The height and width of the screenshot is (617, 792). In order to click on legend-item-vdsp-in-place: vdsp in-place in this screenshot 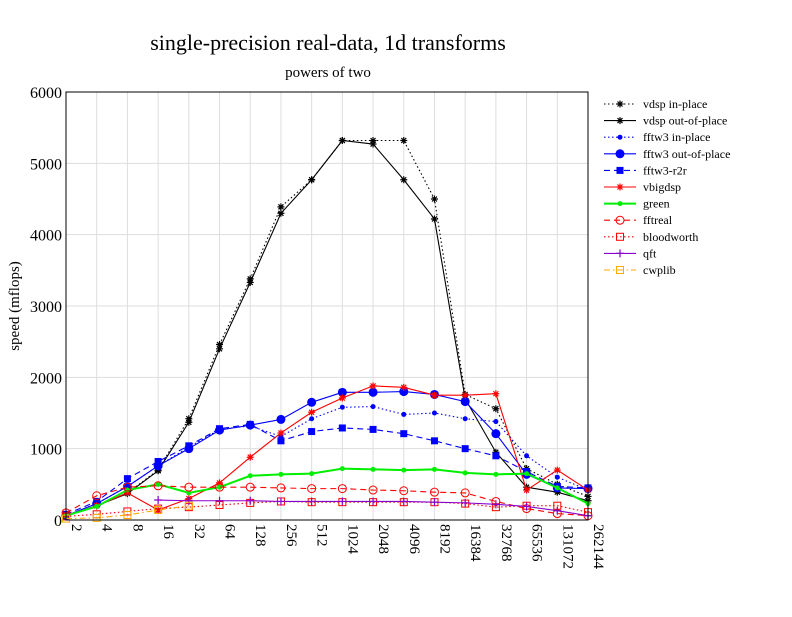, I will do `click(655, 104)`.